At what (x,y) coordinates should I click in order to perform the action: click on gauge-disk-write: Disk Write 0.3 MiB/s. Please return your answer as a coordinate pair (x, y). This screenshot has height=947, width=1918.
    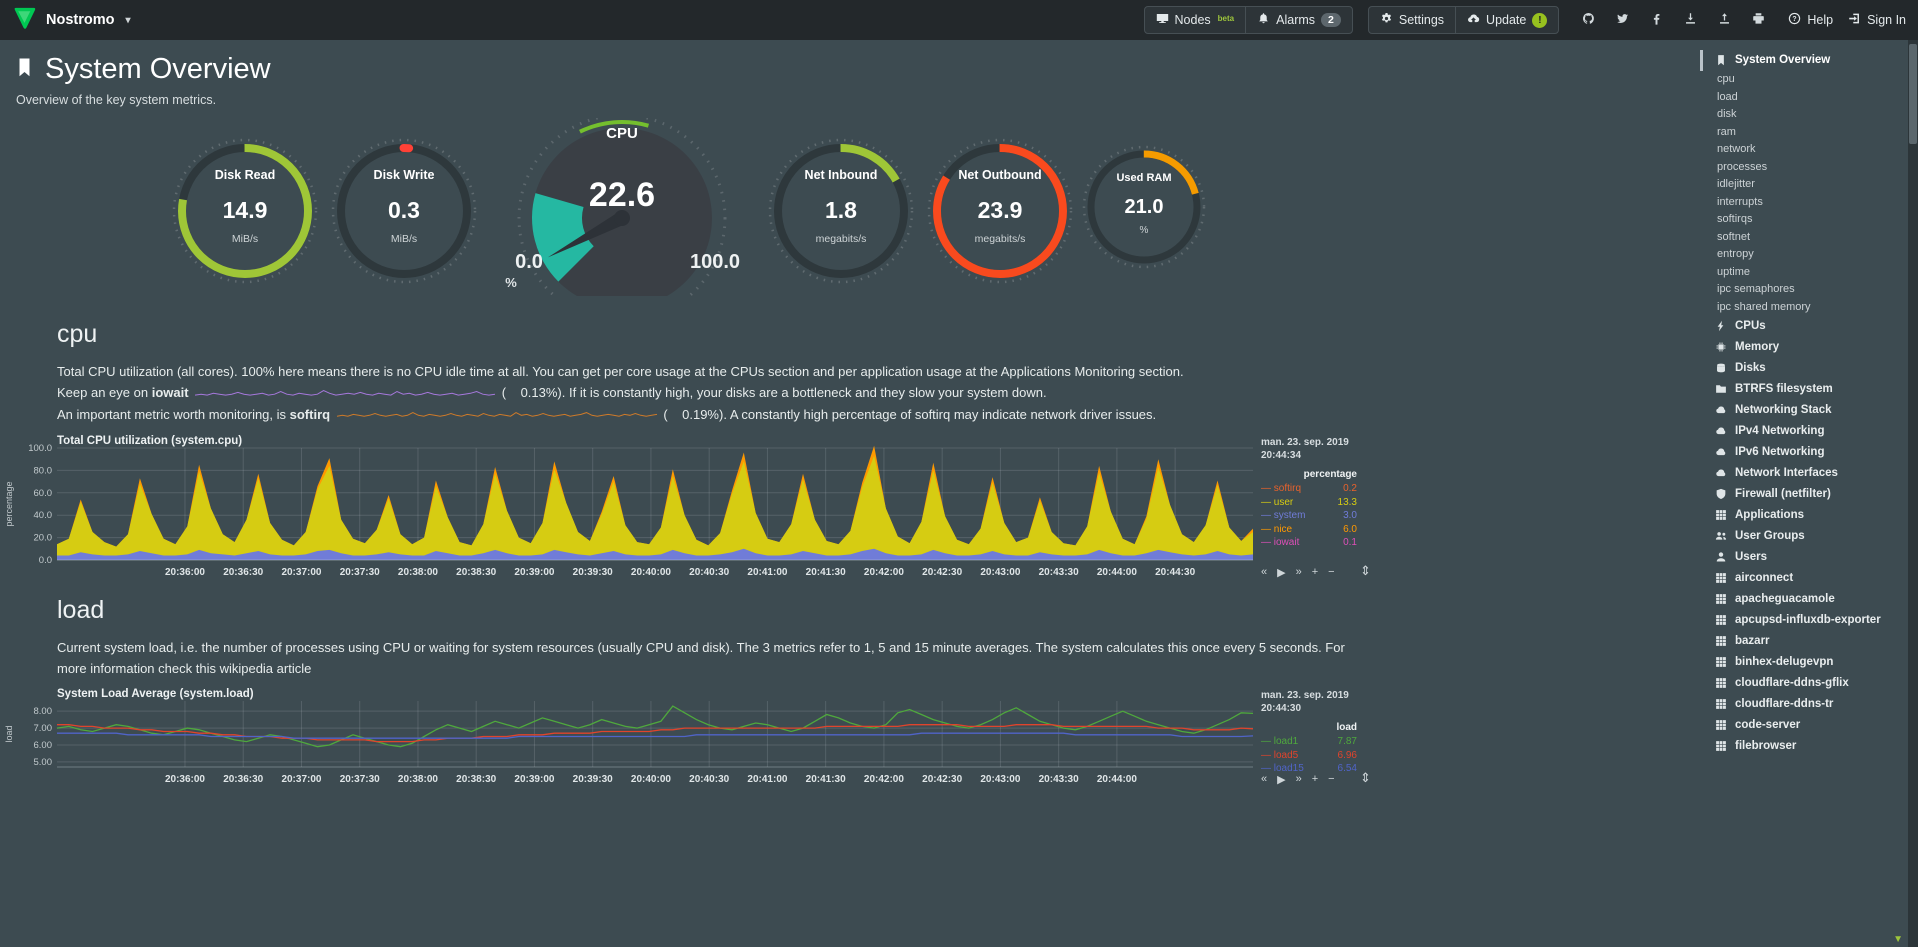
    Looking at the image, I should click on (404, 213).